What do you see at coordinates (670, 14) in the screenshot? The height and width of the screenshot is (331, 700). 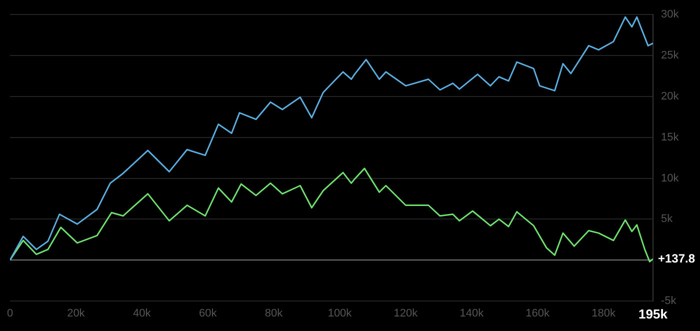 I see `y-tick-label: 30k` at bounding box center [670, 14].